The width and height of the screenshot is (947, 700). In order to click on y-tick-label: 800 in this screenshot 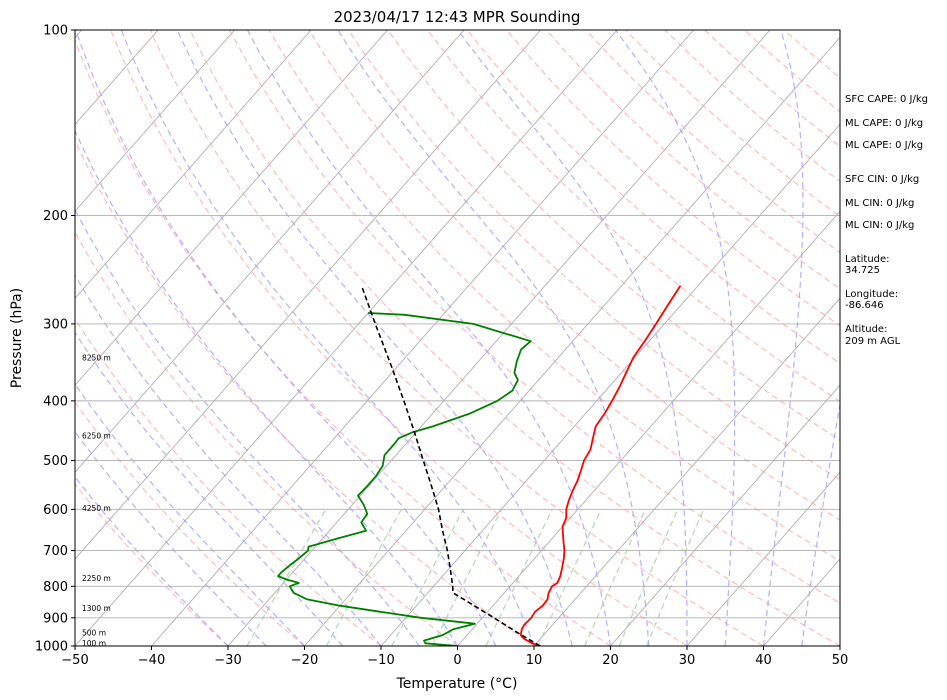, I will do `click(55, 587)`.